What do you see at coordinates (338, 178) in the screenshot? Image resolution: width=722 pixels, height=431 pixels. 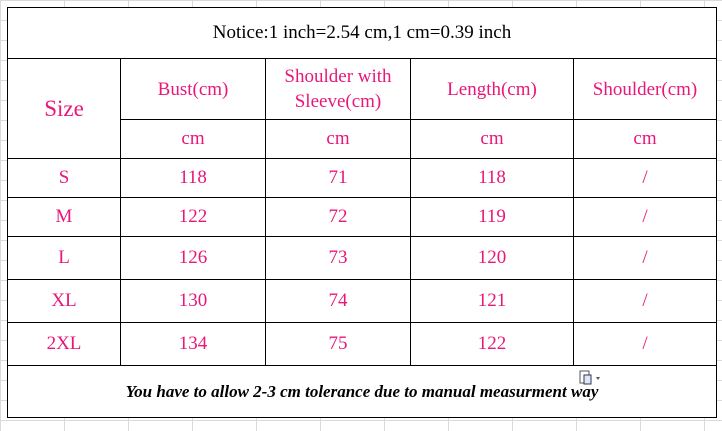 I see `cell: 71` at bounding box center [338, 178].